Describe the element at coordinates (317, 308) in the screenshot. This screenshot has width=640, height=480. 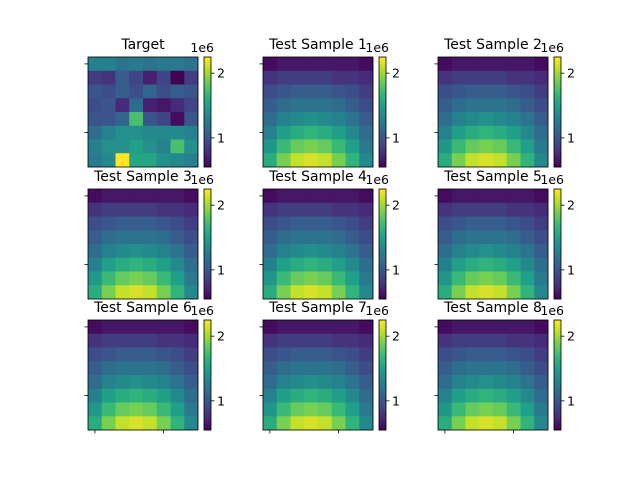
I see `panel-title: Test Sample 7` at that location.